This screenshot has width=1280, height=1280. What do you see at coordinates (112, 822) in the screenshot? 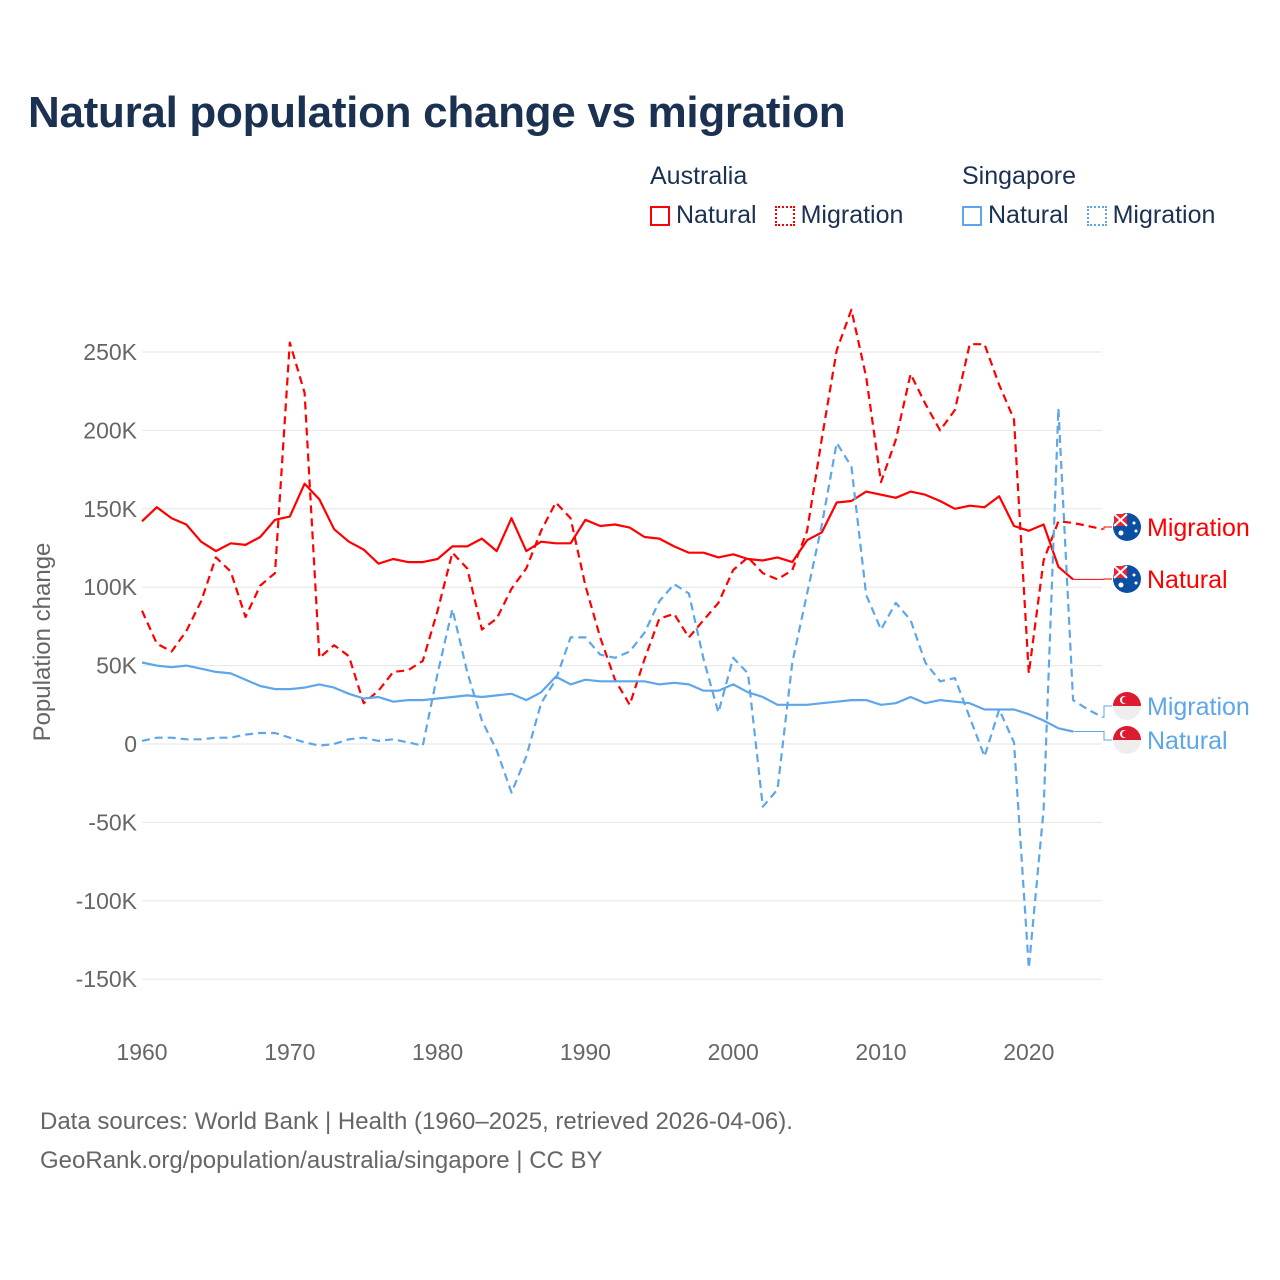
I see `y-tick-label: -50K` at bounding box center [112, 822].